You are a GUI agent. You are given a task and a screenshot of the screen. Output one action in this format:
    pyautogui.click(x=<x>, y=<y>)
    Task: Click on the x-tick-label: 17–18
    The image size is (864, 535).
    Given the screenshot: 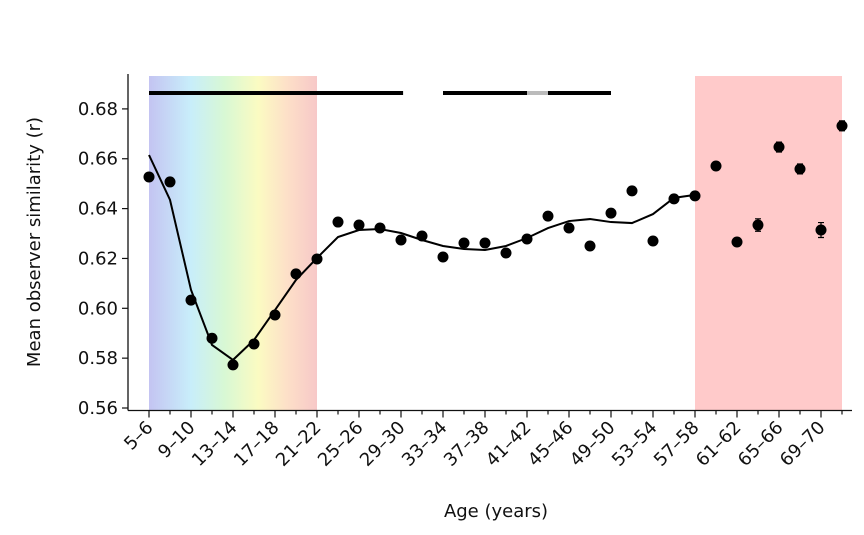 What is the action you would take?
    pyautogui.click(x=257, y=444)
    